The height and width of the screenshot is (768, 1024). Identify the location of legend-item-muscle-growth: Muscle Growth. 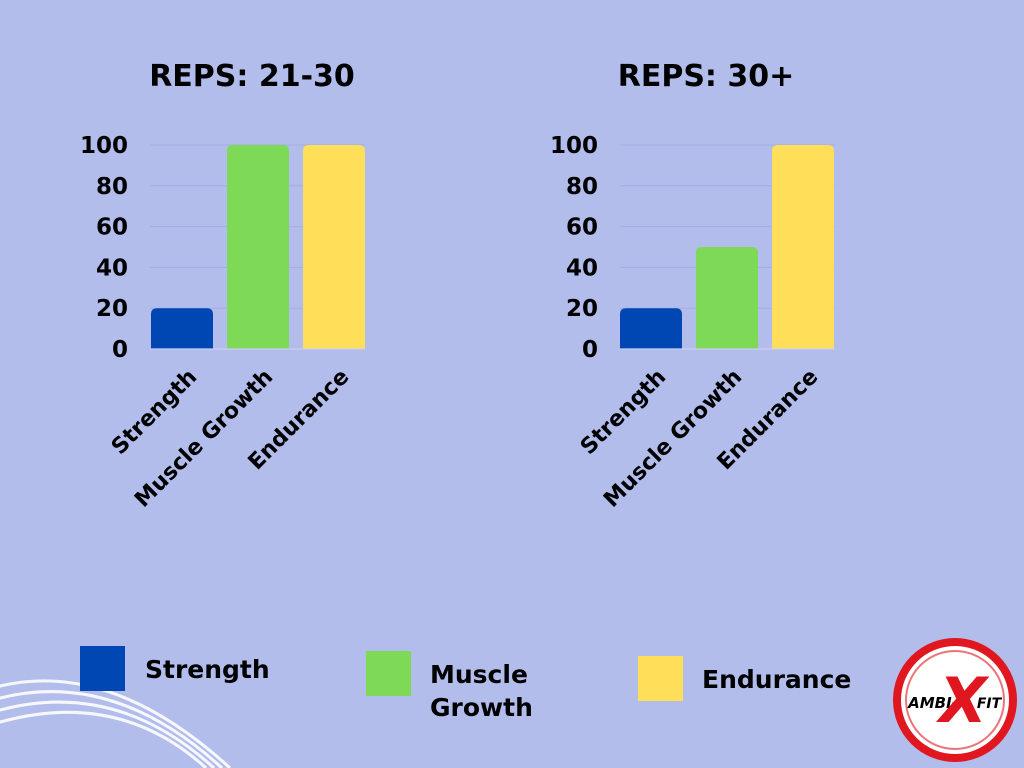
(449, 686).